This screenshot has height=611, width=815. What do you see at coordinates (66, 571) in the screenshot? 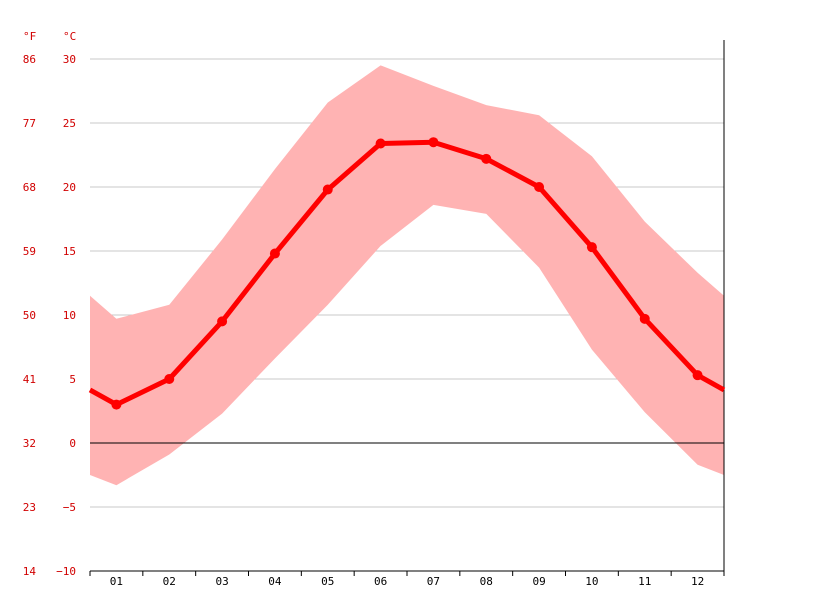
I see `celsius-tick-label: −10` at bounding box center [66, 571].